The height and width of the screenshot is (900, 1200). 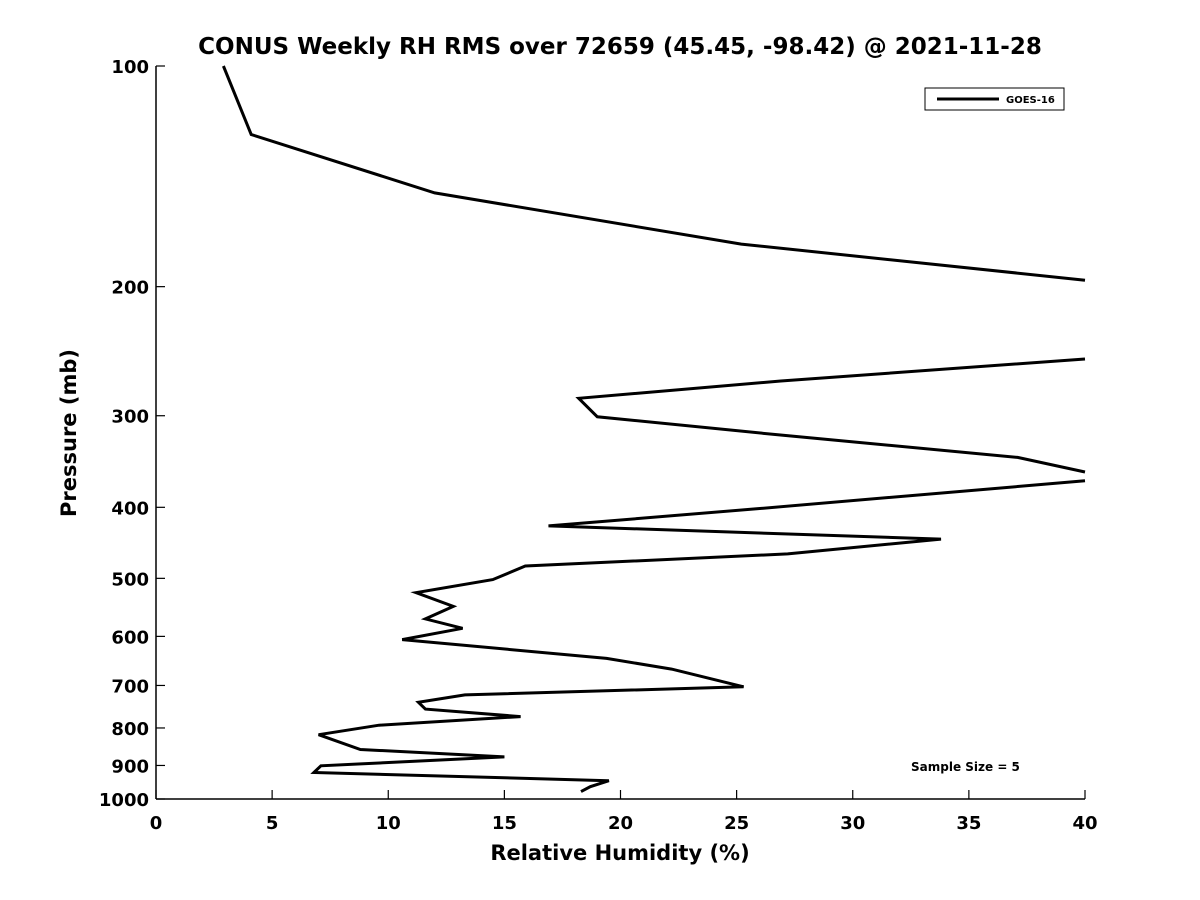 I want to click on x-axis-label: Relative Humidity (%), so click(x=619, y=853).